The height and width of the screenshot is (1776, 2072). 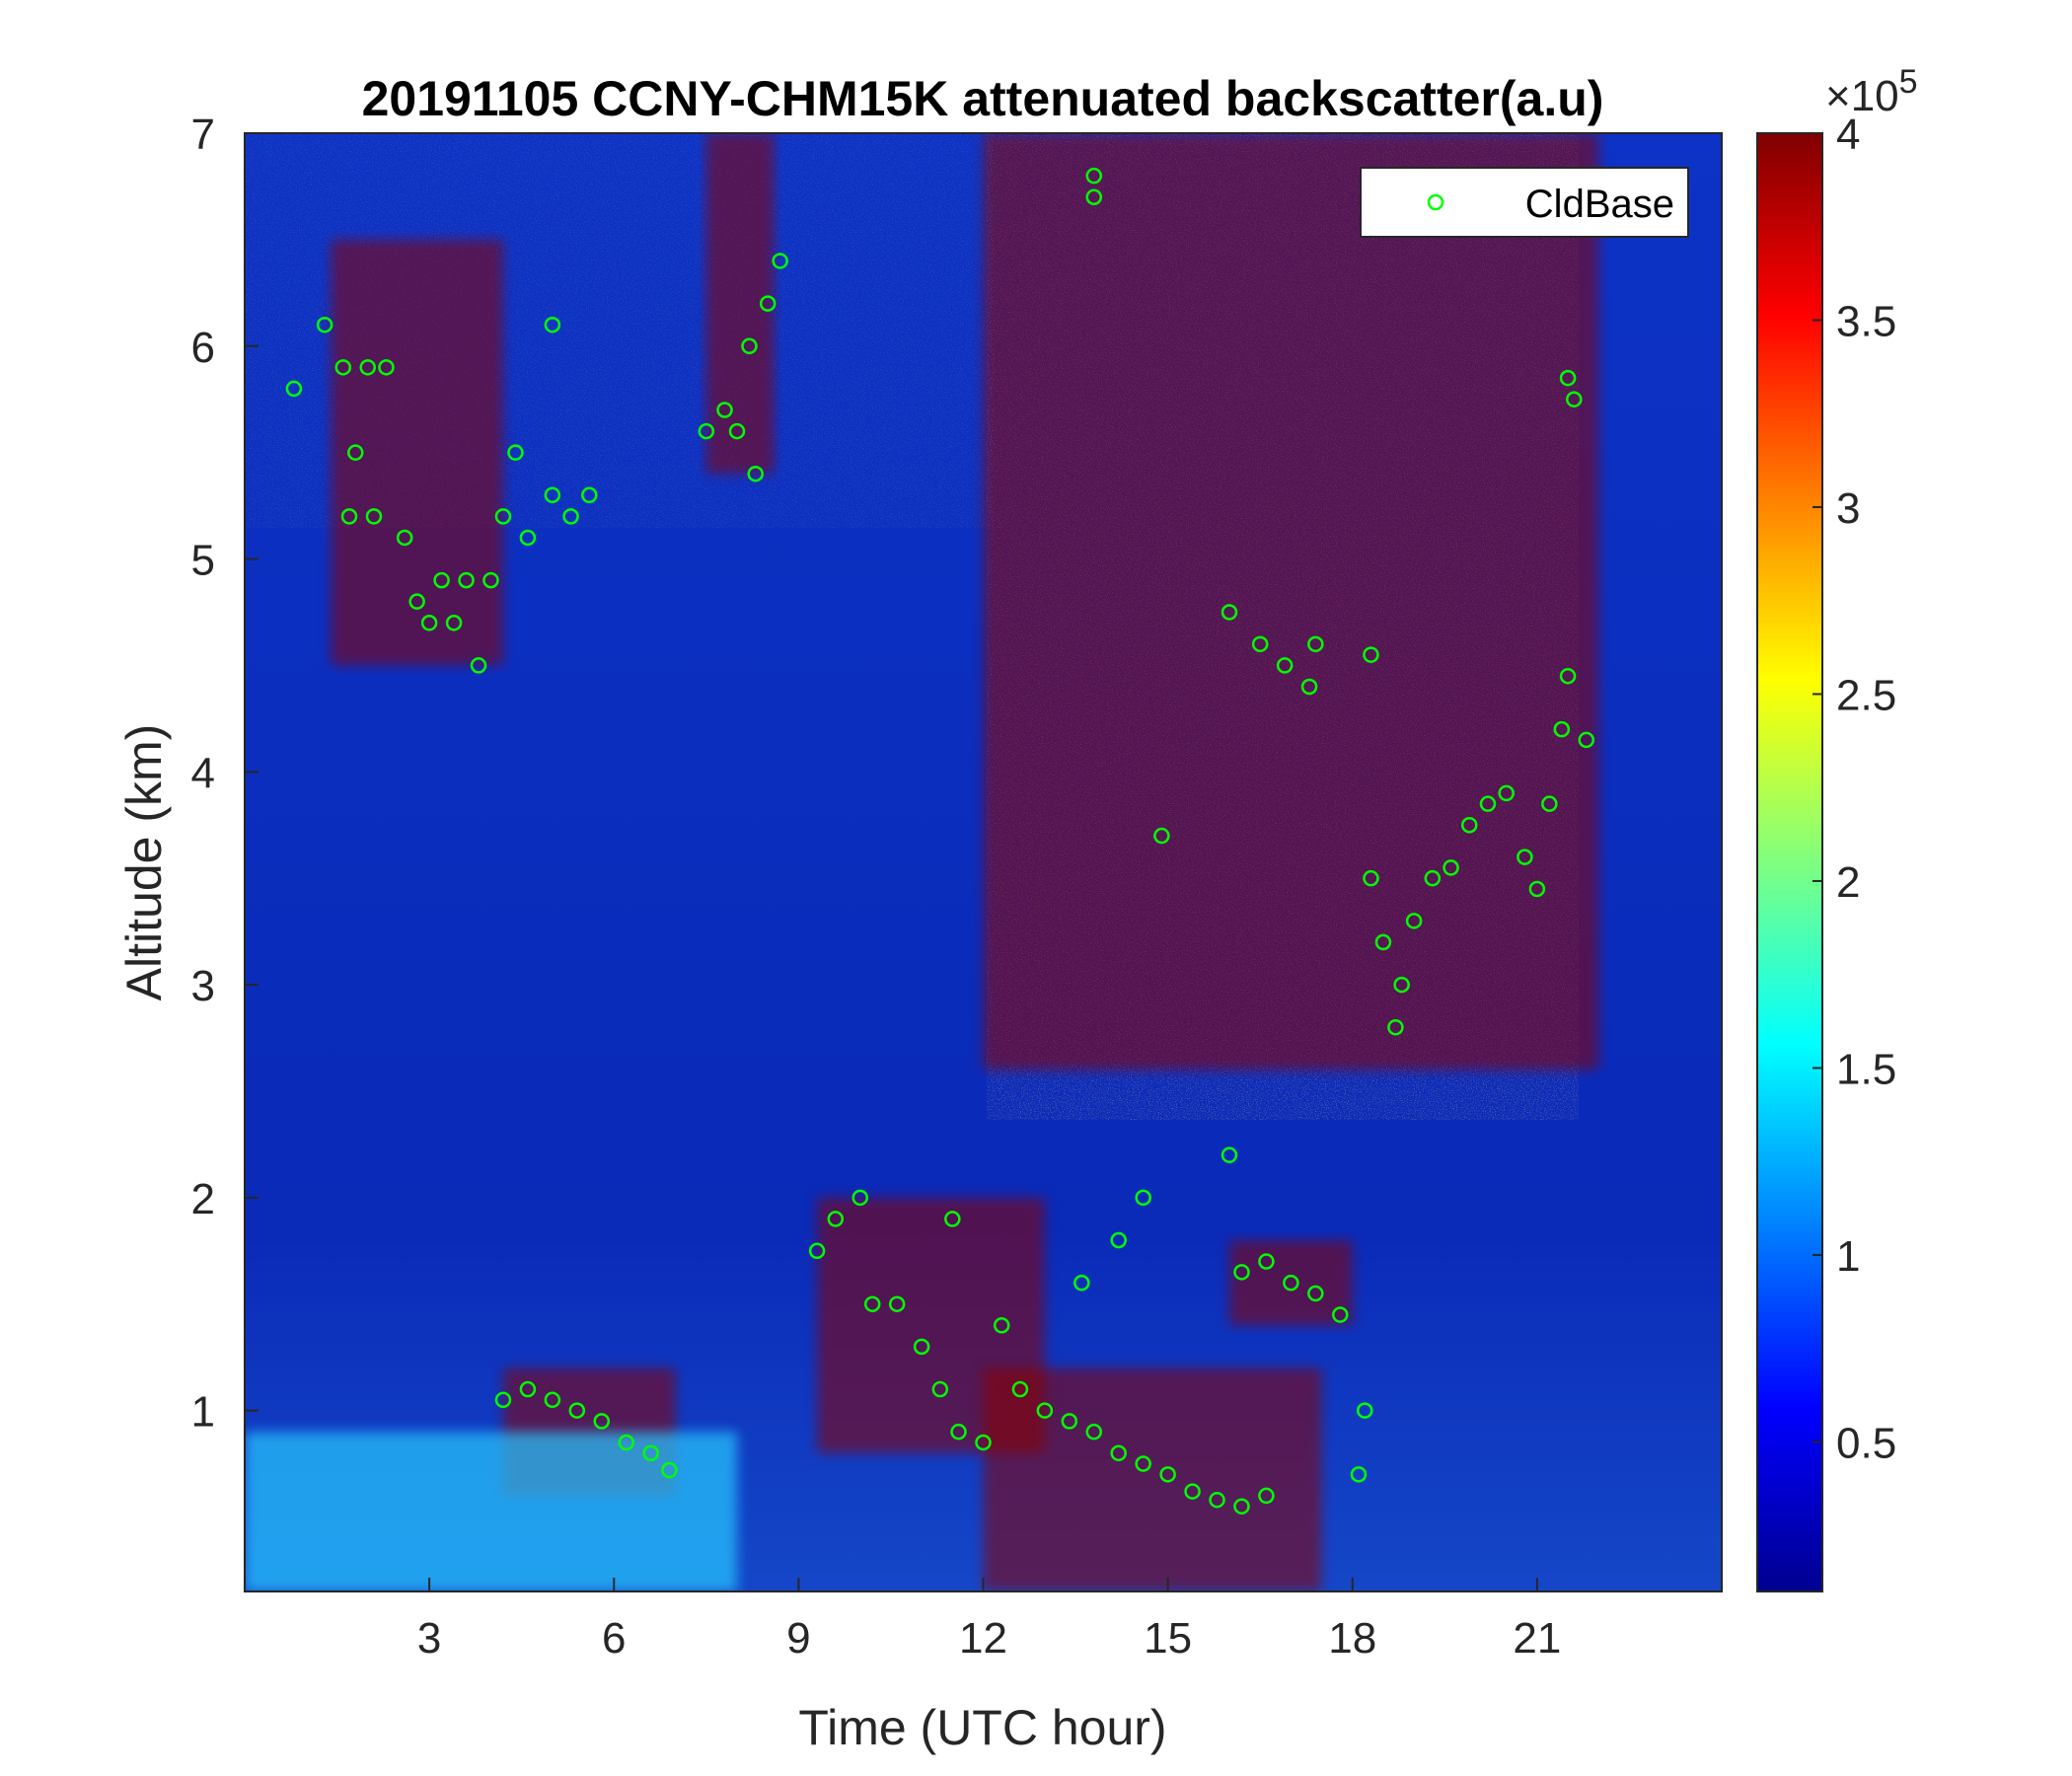 I want to click on colorbar-tick-label: 1, so click(x=1848, y=1256).